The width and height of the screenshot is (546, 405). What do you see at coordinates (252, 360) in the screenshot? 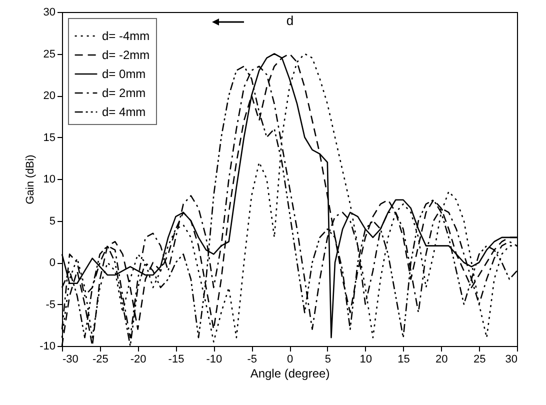
I see `x-tick-label: -5` at bounding box center [252, 360].